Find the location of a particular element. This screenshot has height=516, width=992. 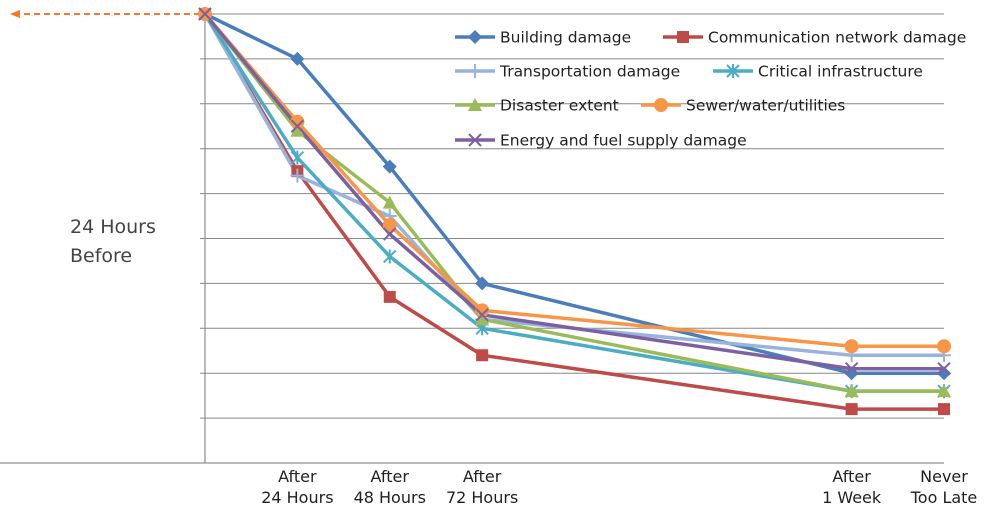

legend-label: Sewer/water/utilities is located at coordinates (765, 106).